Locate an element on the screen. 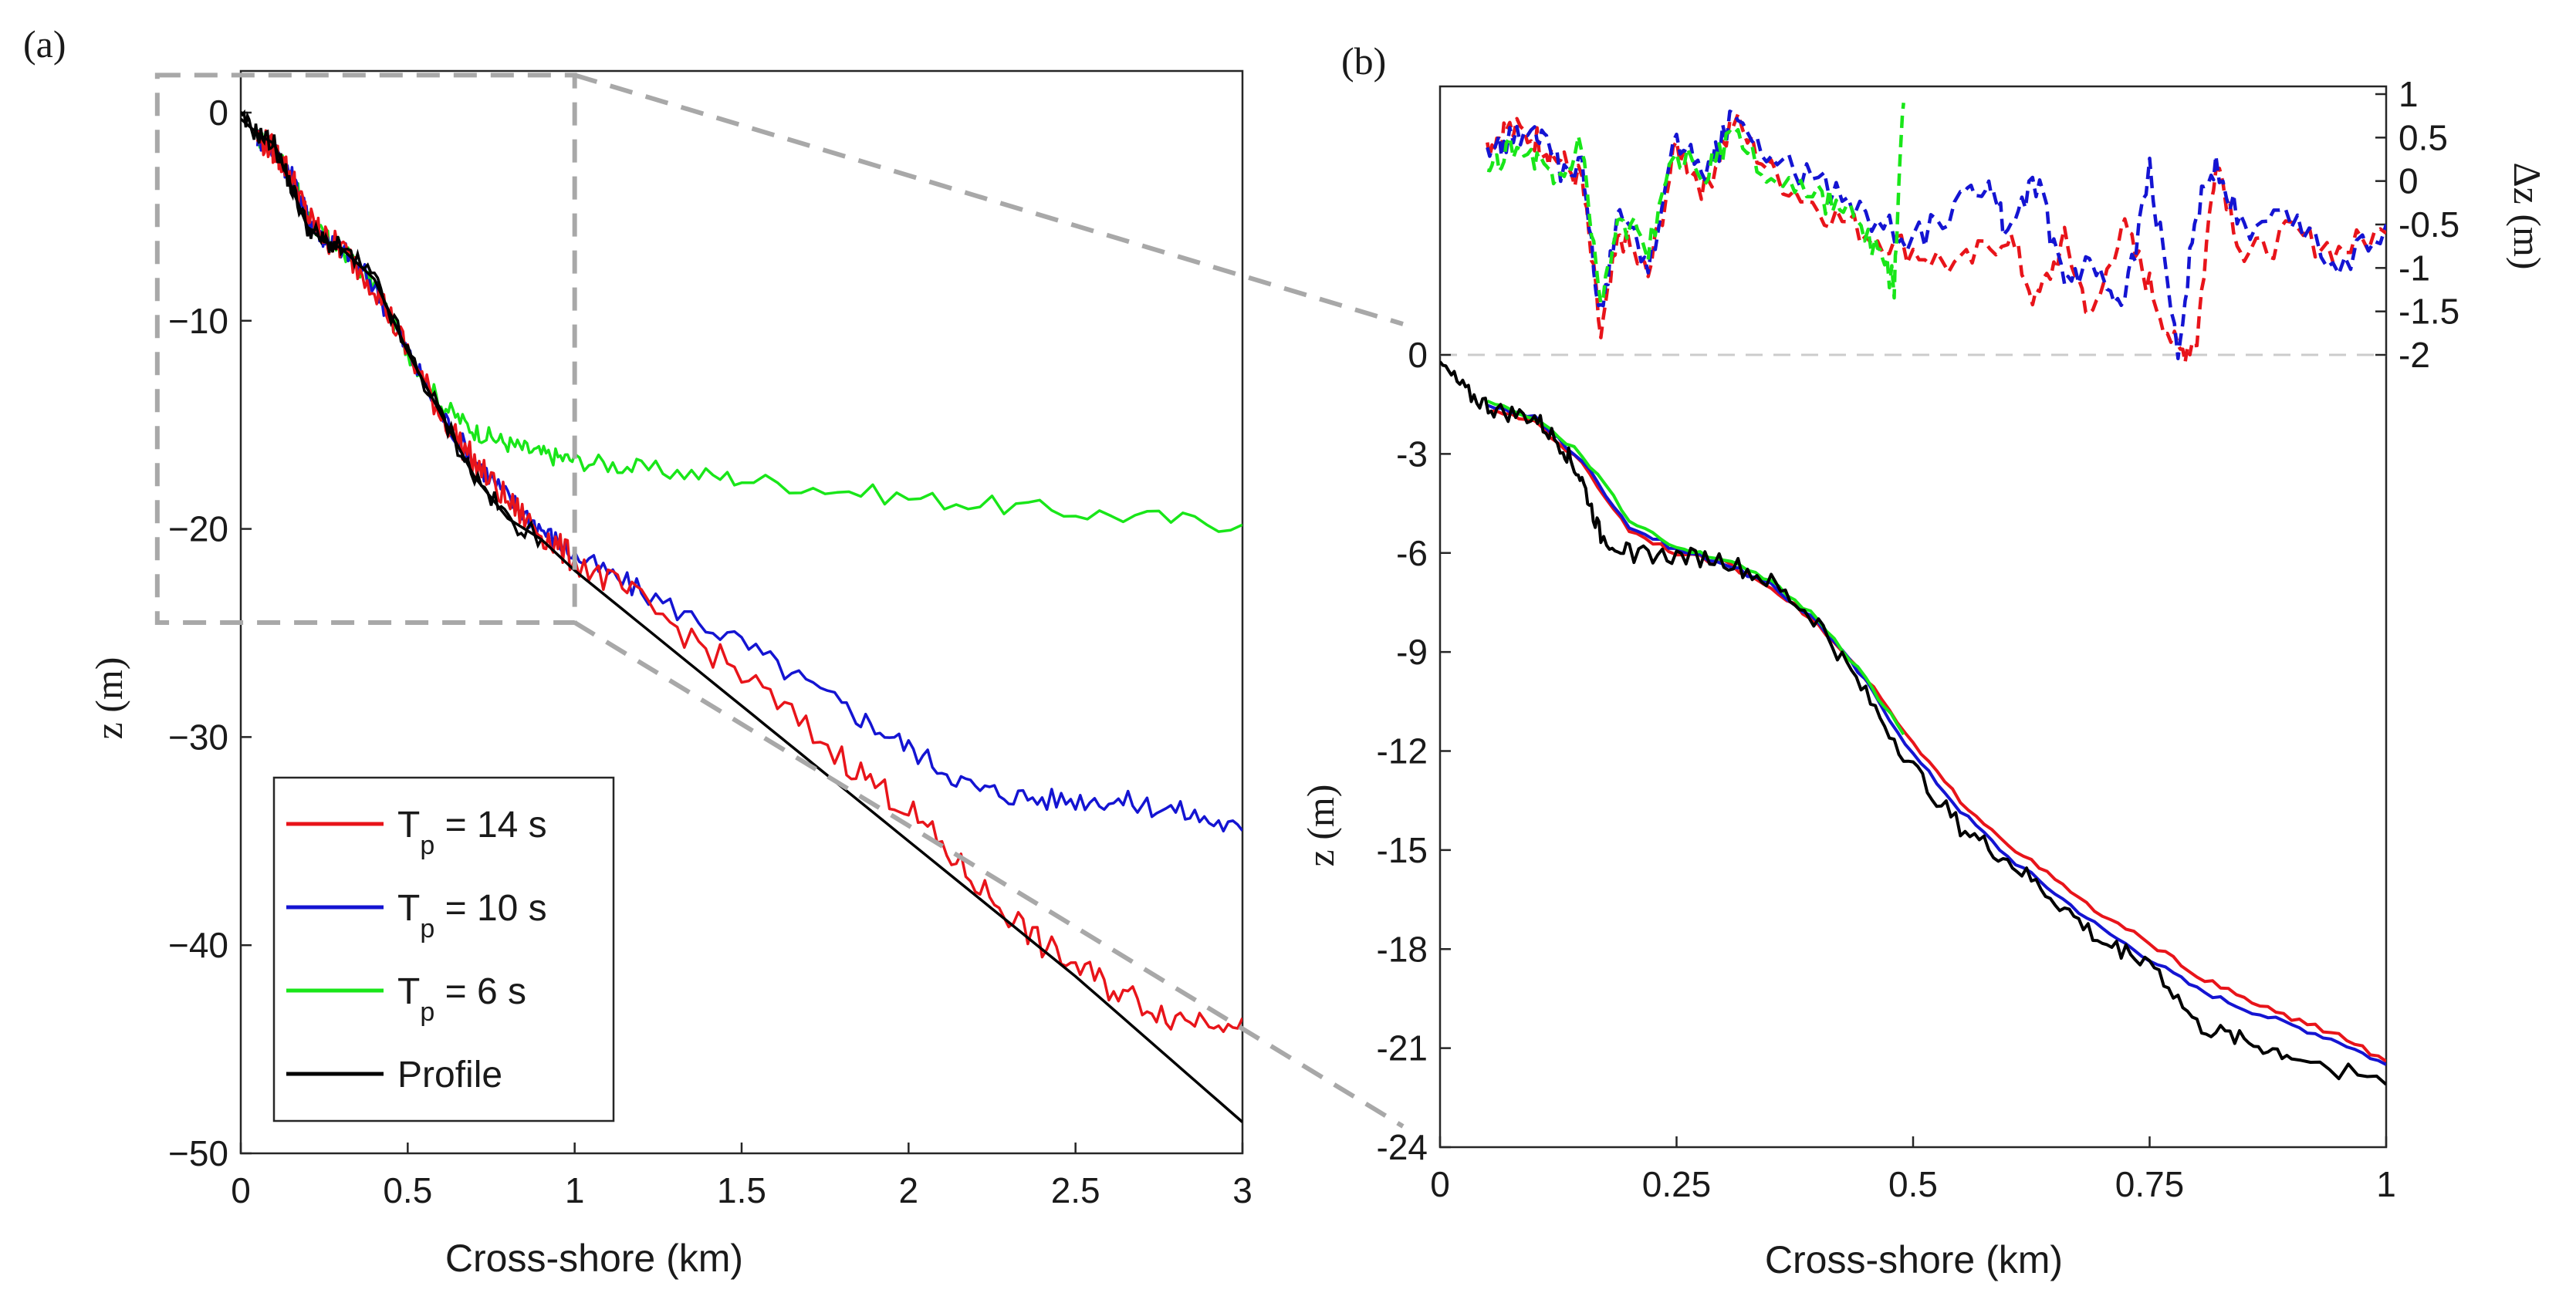  inset-y-tick-label: -1.5 is located at coordinates (2429, 312).